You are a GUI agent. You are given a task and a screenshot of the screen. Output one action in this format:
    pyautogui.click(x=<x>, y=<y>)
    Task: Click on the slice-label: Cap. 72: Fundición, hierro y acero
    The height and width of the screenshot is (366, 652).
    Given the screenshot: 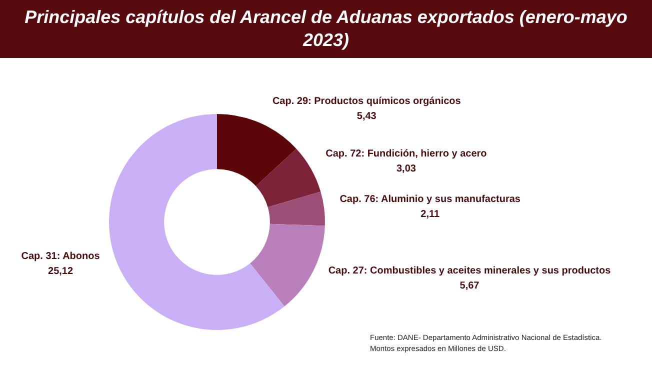 What is the action you would take?
    pyautogui.click(x=406, y=154)
    